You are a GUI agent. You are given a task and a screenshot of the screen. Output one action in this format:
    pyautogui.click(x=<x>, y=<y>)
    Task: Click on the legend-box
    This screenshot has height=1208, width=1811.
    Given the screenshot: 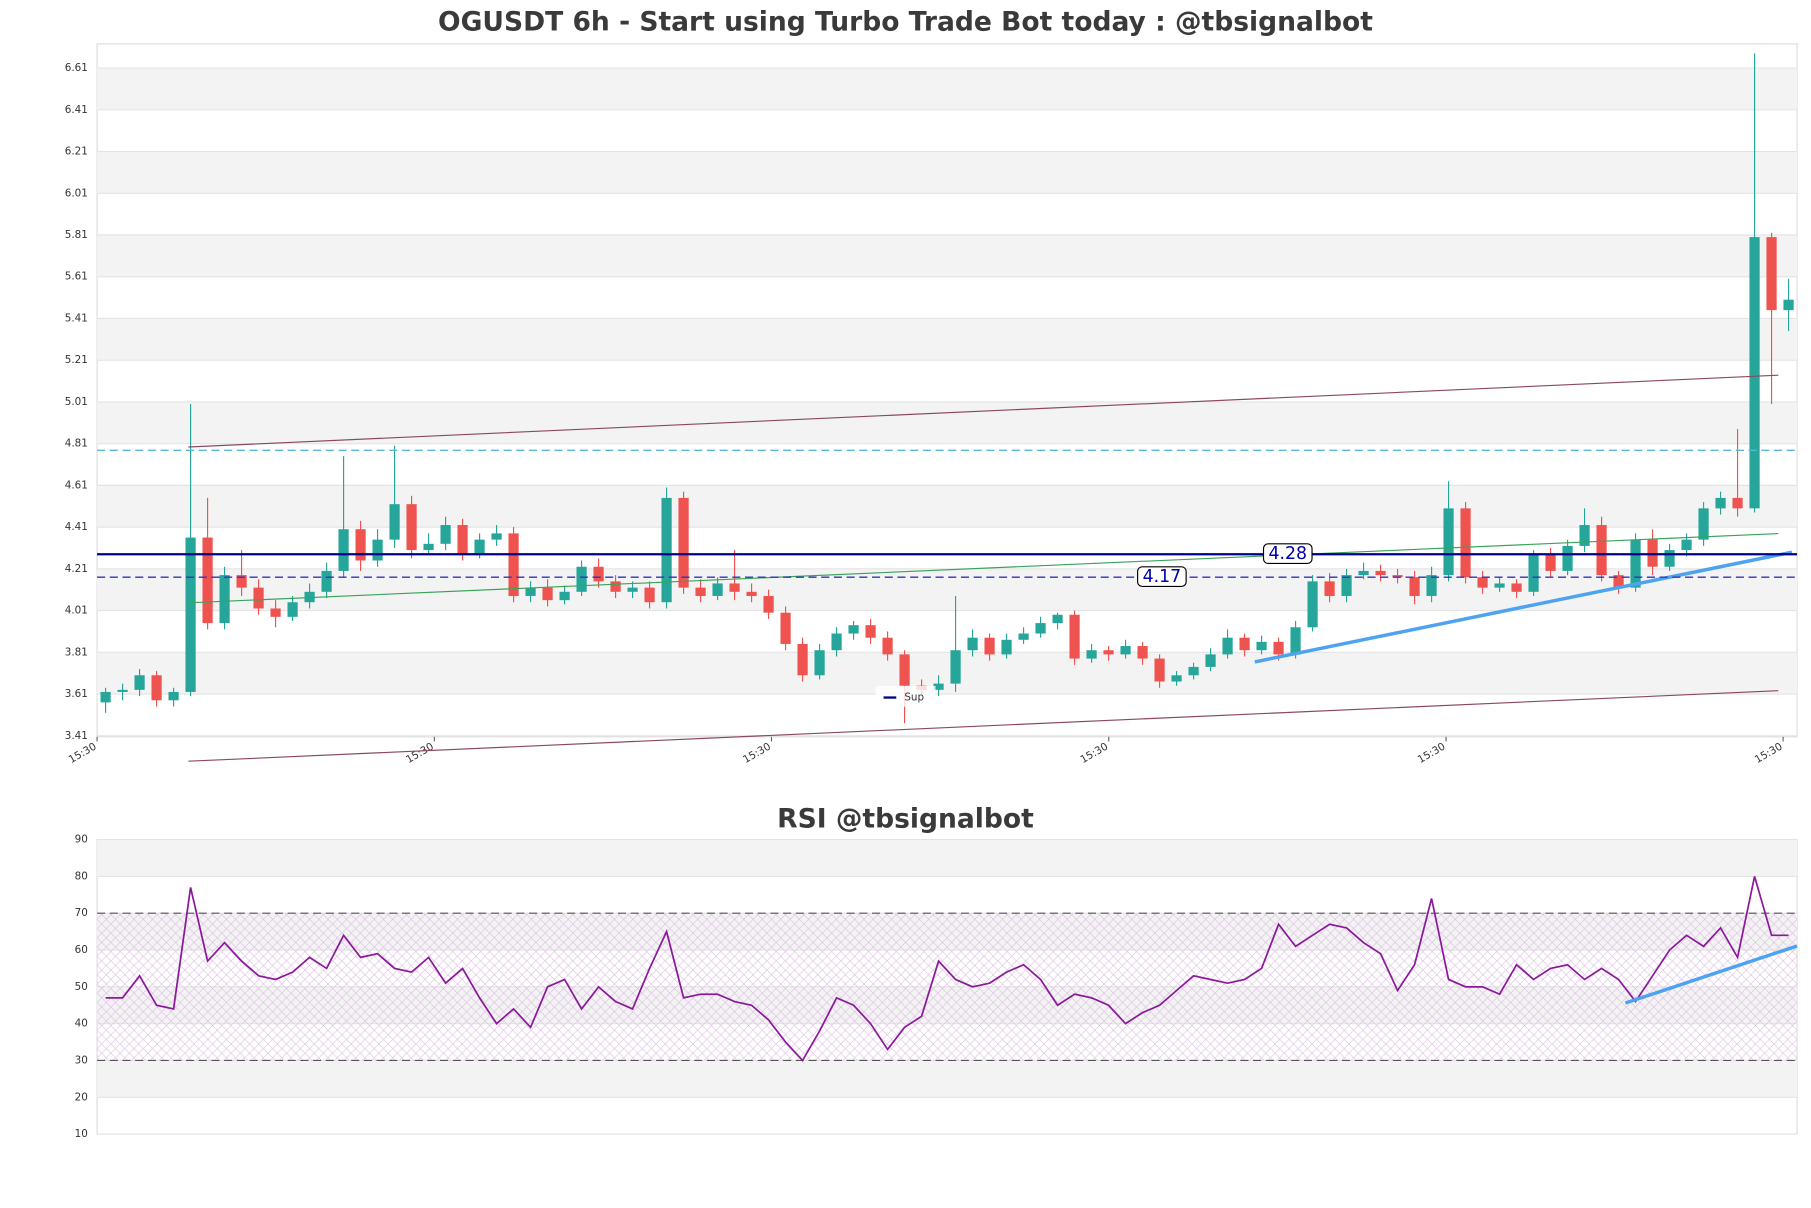 What is the action you would take?
    pyautogui.click(x=905, y=696)
    